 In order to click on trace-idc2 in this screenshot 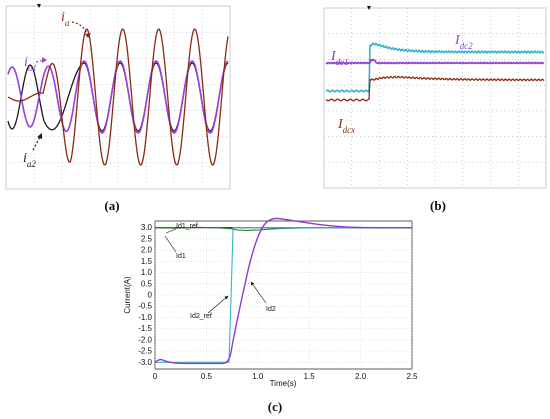, I will do `click(435, 67)`.